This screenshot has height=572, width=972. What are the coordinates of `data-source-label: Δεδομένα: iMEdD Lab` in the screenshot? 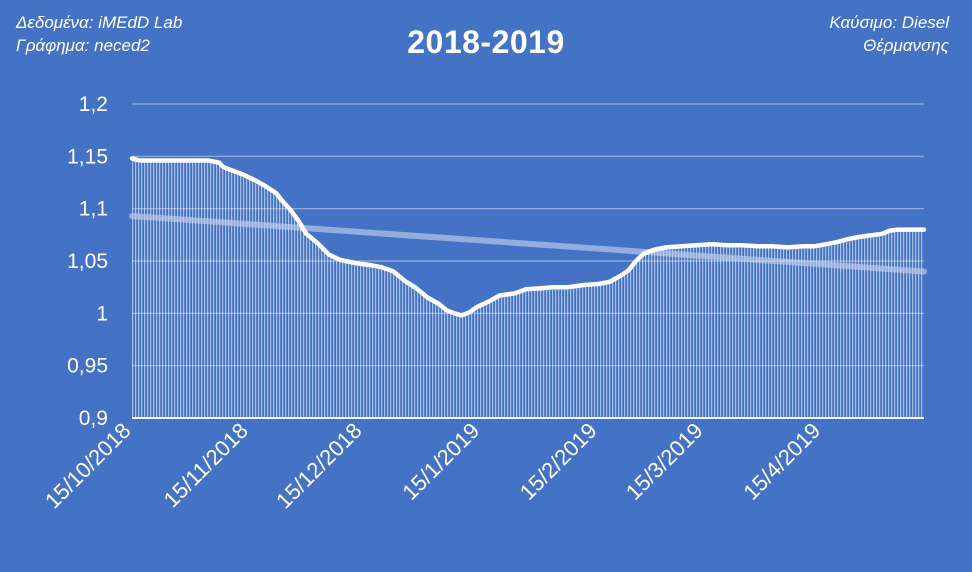 It's located at (99, 22).